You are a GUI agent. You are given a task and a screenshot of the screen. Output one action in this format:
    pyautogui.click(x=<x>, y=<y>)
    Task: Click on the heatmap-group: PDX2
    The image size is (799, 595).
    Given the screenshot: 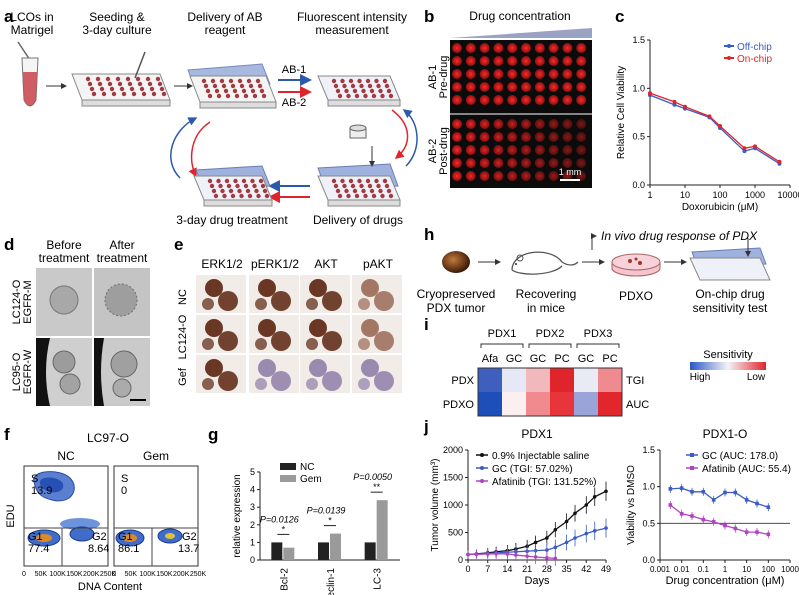 What is the action you would take?
    pyautogui.click(x=550, y=334)
    